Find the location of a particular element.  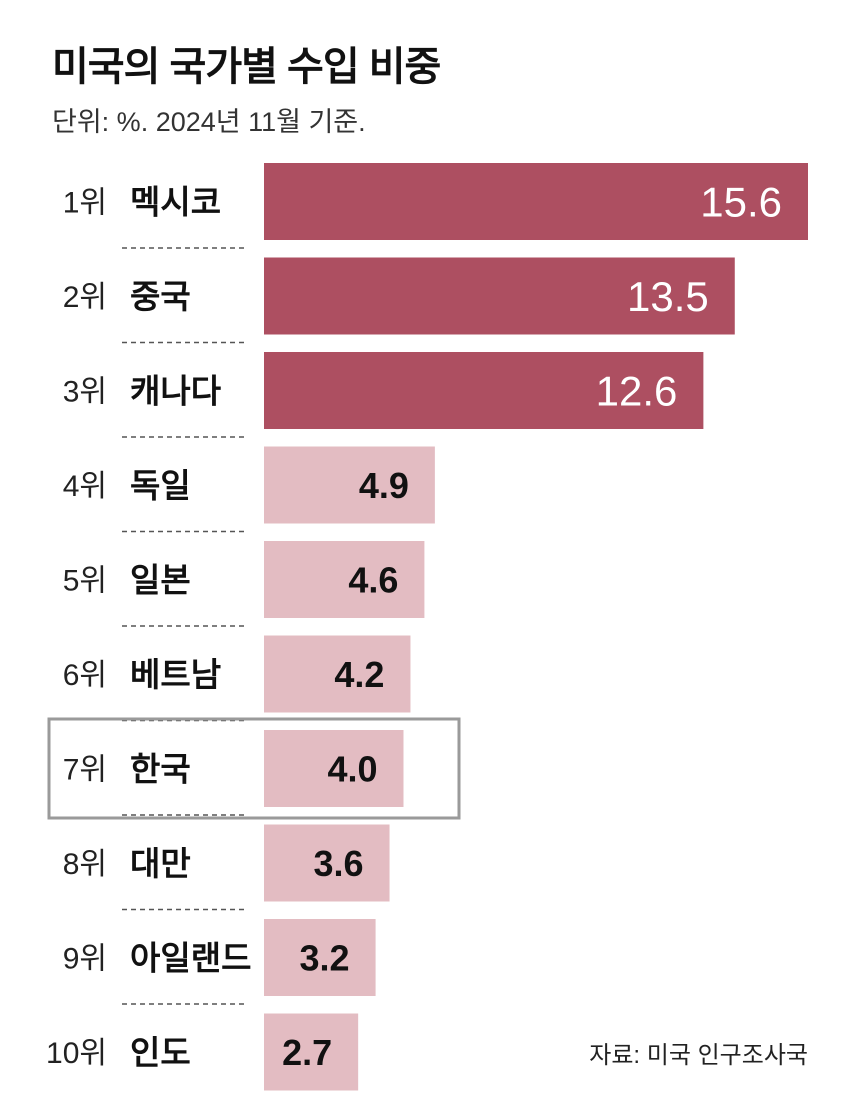

category-label: 베트남 is located at coordinates (175, 674).